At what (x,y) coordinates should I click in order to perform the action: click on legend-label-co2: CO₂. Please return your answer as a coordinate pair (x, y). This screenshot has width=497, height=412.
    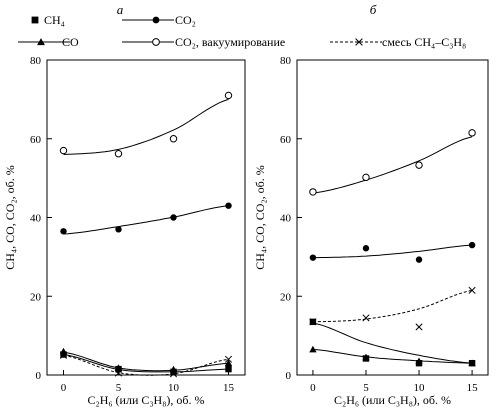
    Looking at the image, I should click on (185, 20).